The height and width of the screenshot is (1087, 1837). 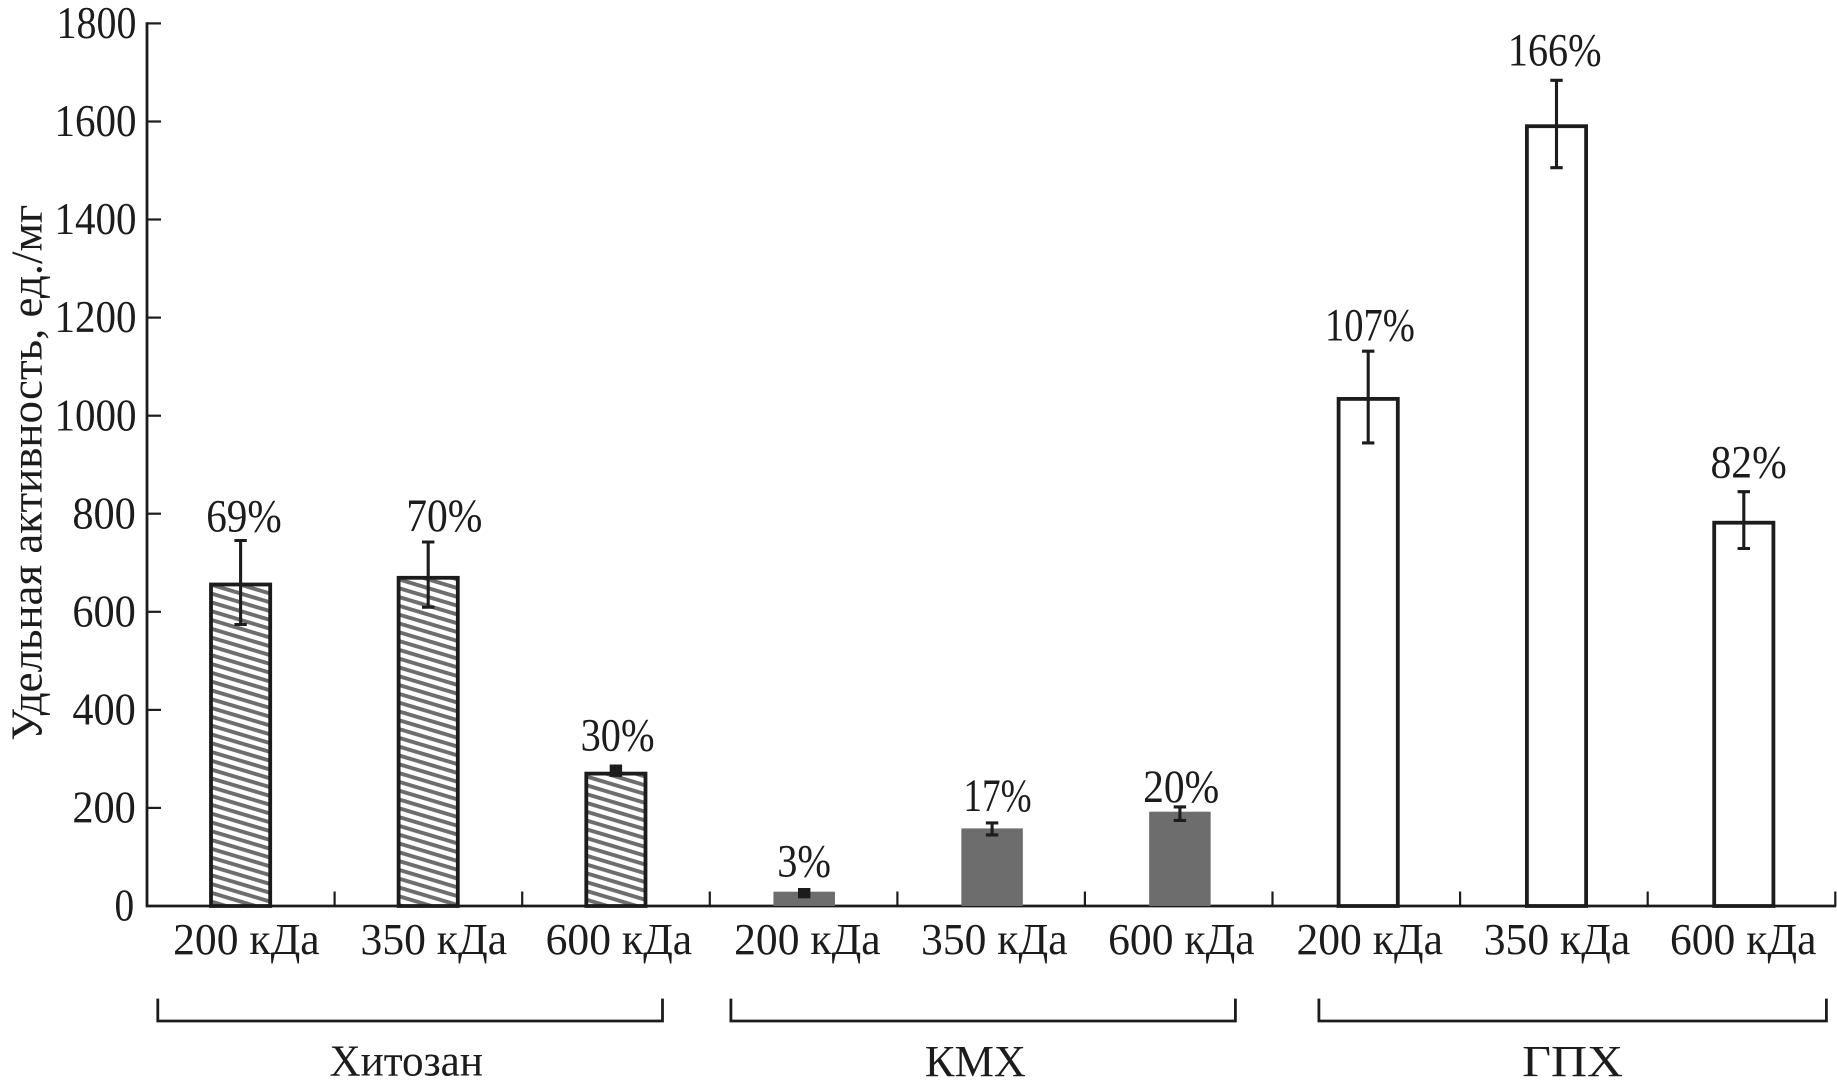 I want to click on svg-text: 1800, so click(x=97, y=24).